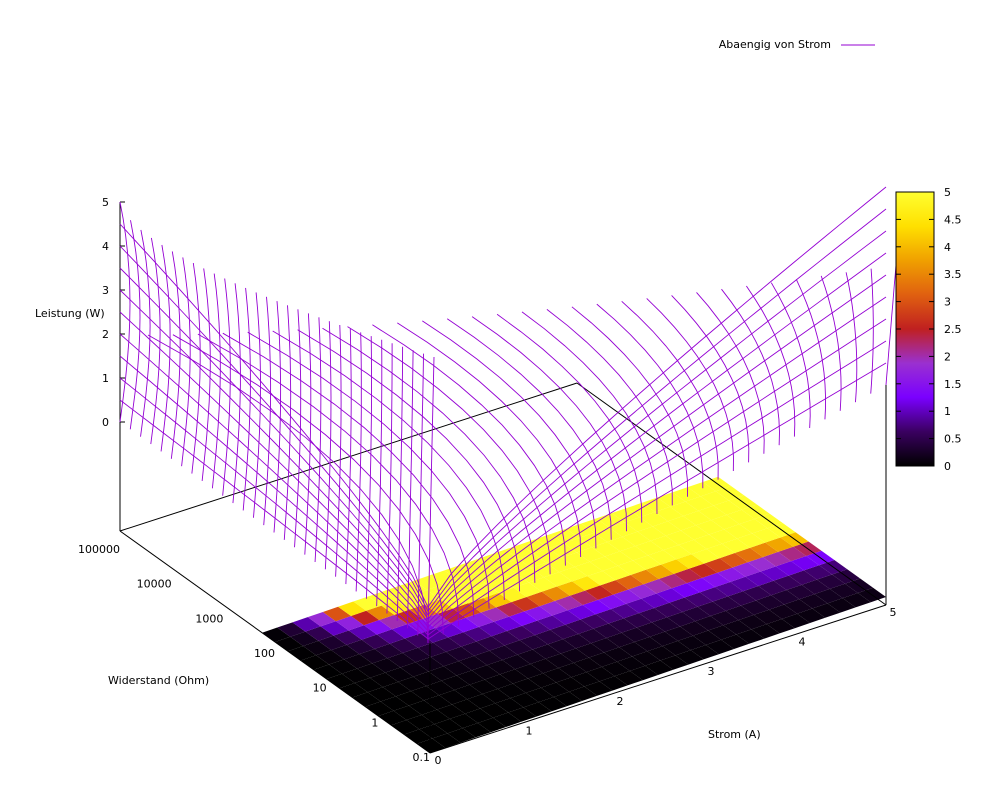  Describe the element at coordinates (105, 422) in the screenshot. I see `z-tick-label: 0` at that location.